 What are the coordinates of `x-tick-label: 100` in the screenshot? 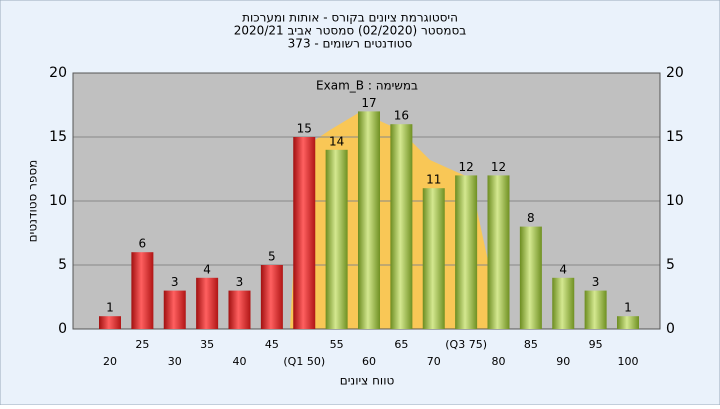 It's located at (628, 361).